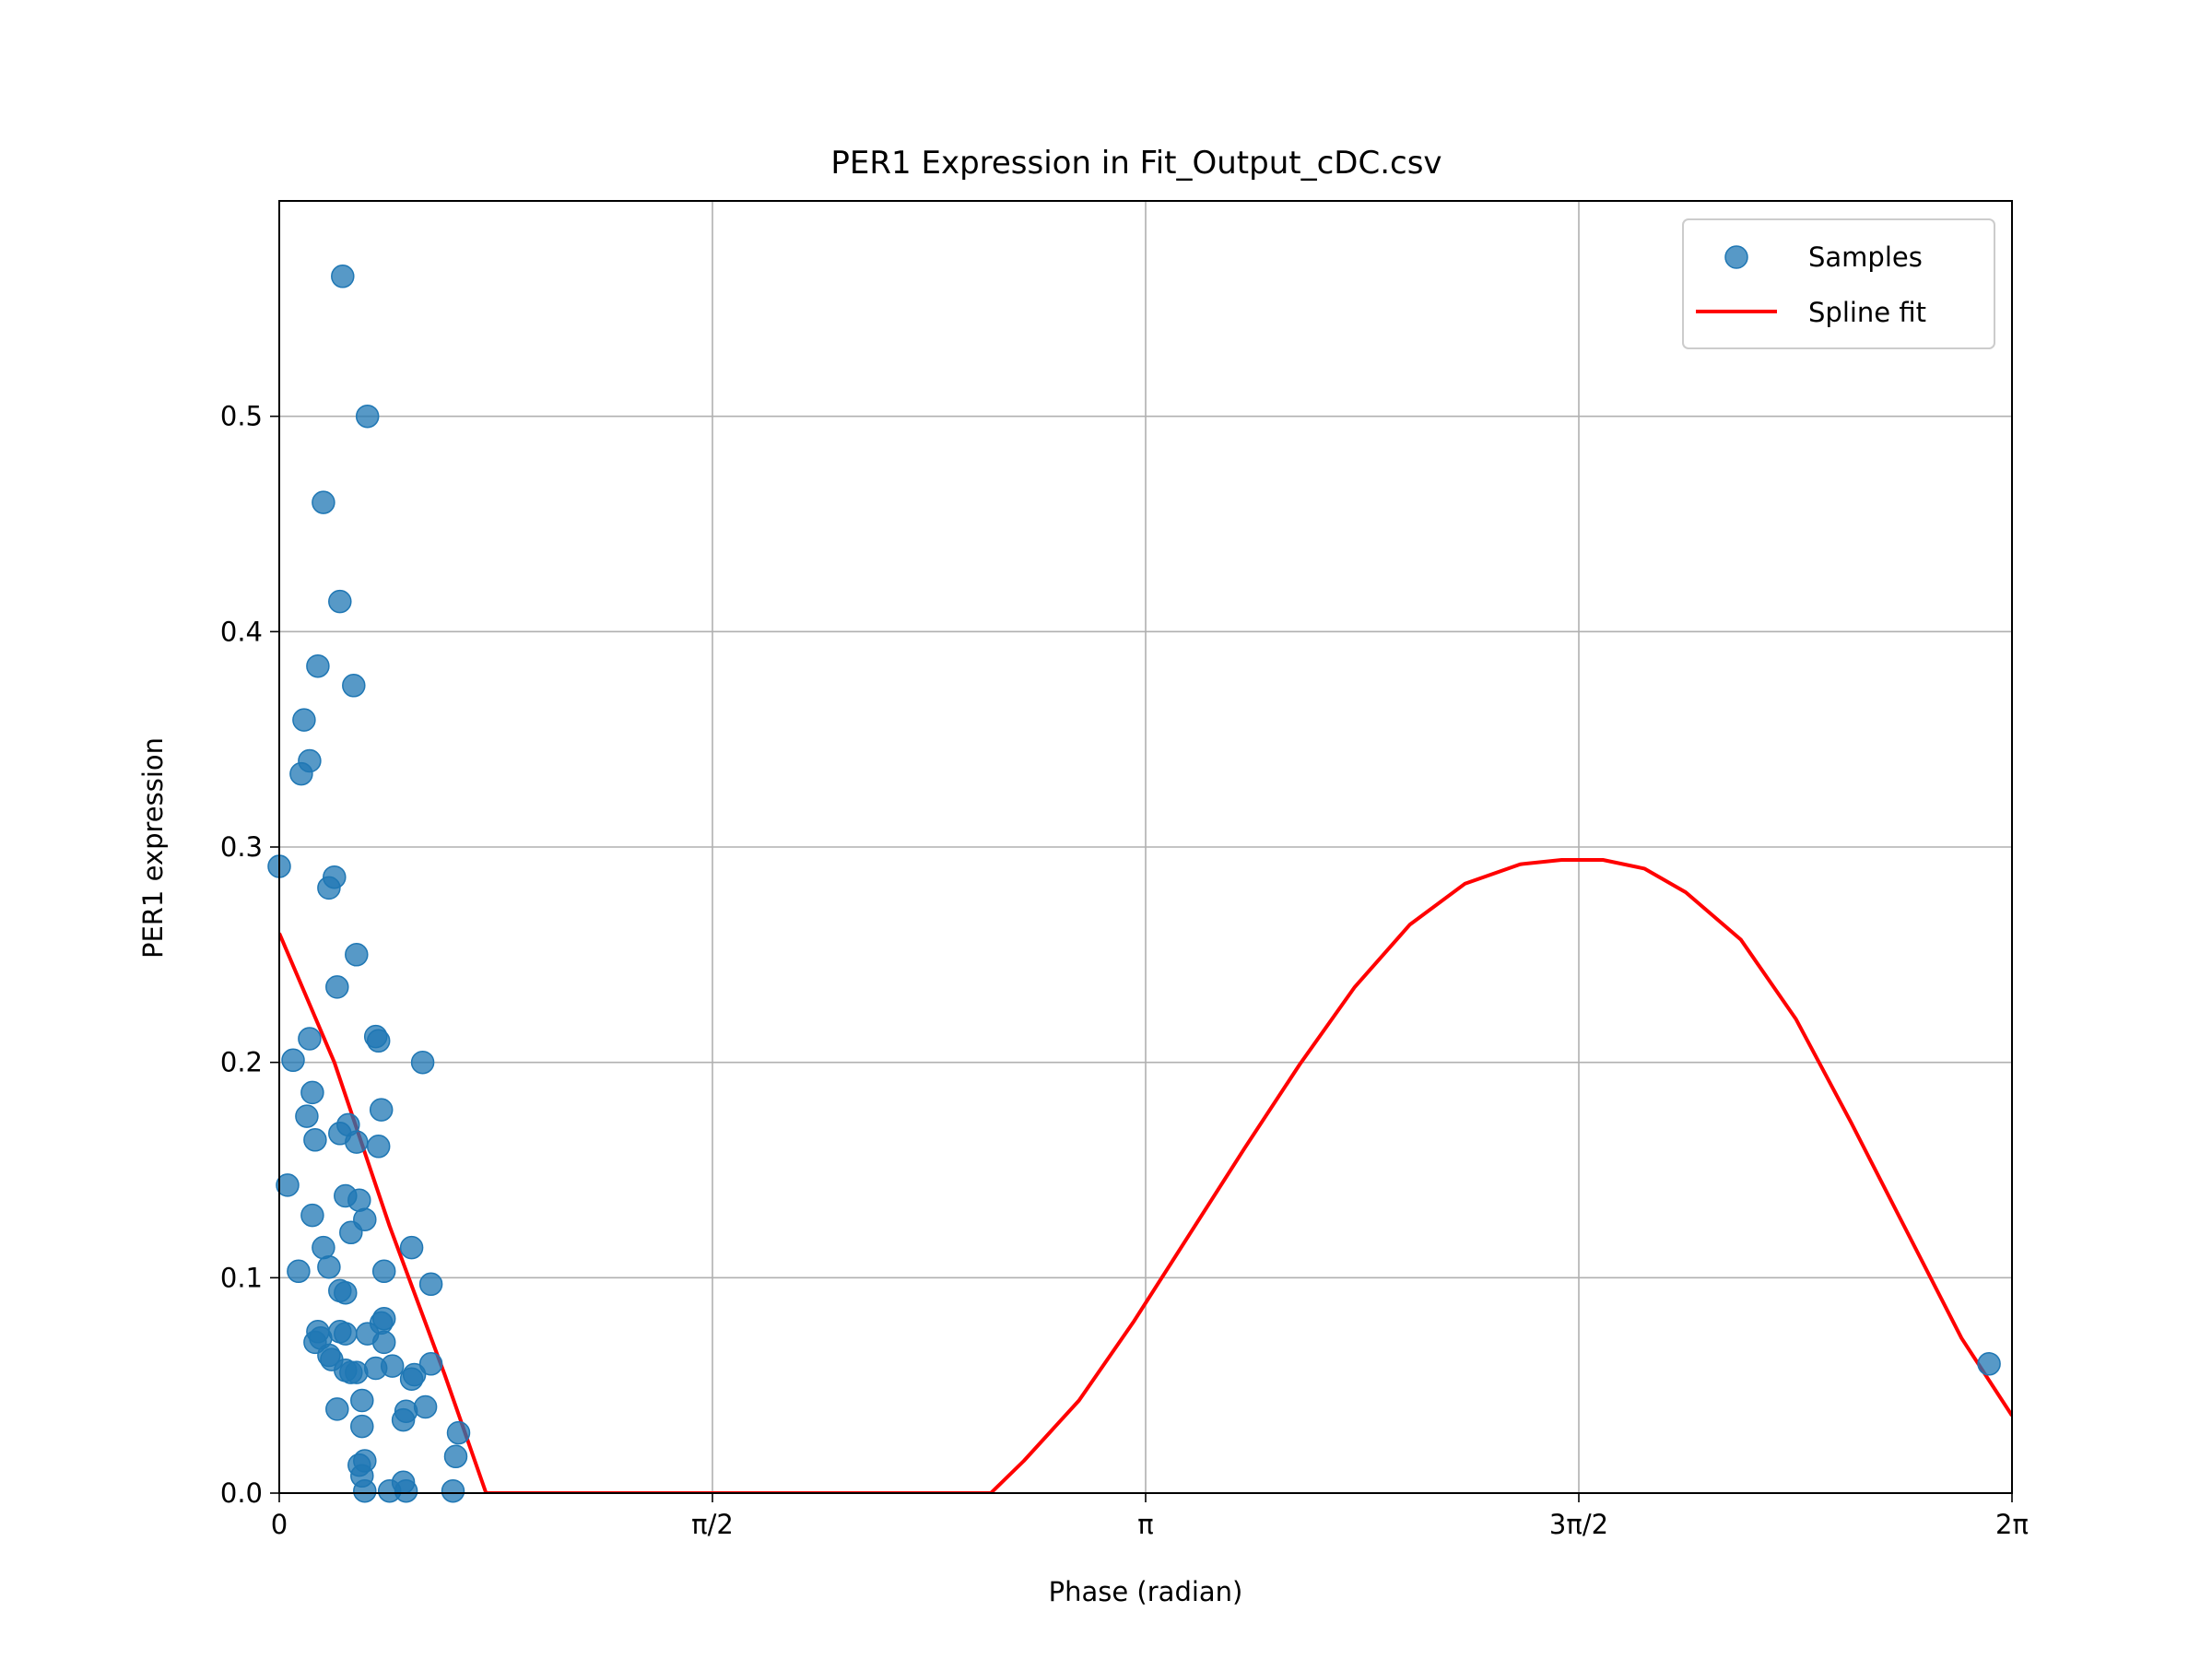  Describe the element at coordinates (241, 1062) in the screenshot. I see `y-tick-label: 0.2` at that location.